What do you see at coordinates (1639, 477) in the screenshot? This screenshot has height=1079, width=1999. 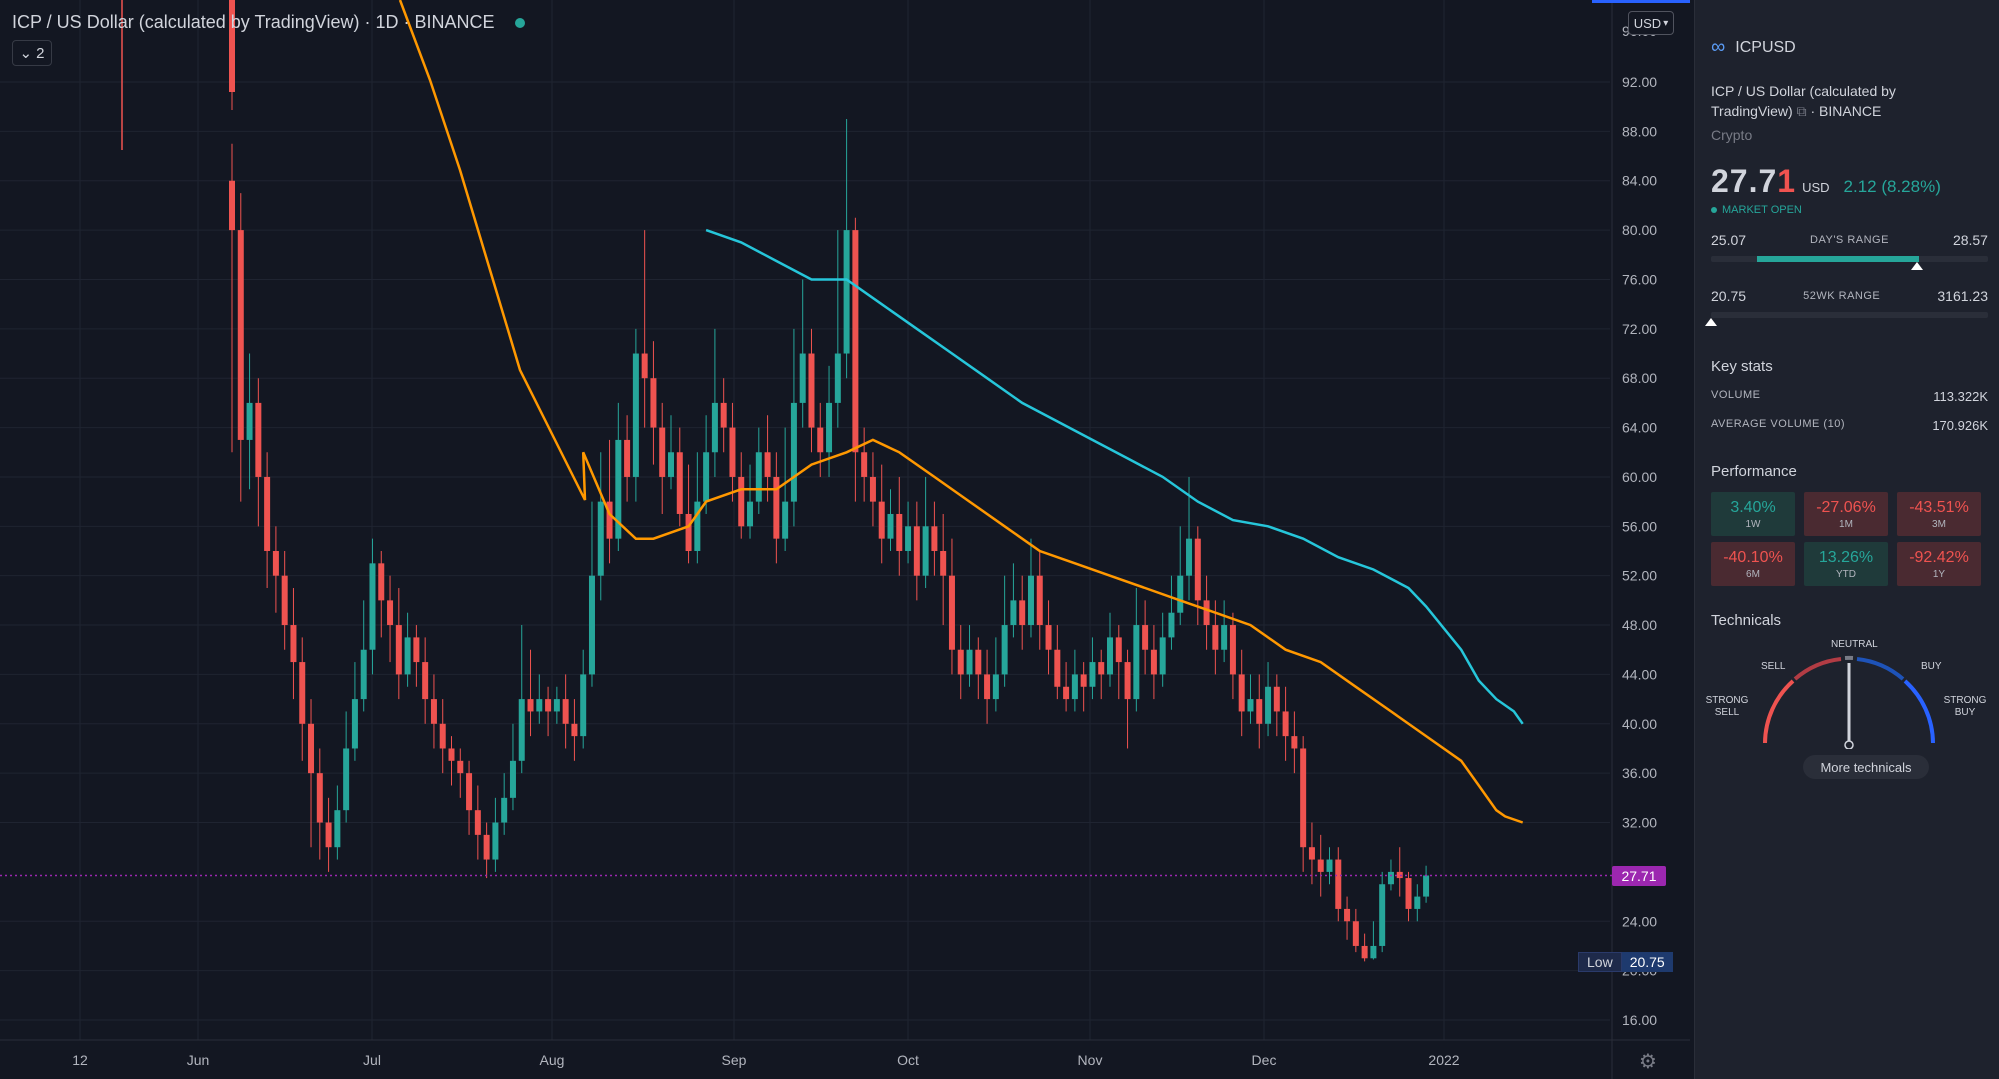 I see `price-tick-label: 60.00` at bounding box center [1639, 477].